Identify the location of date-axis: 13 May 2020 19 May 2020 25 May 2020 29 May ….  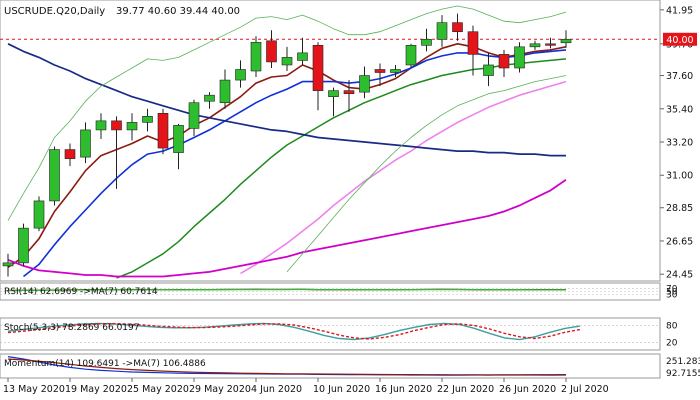
(306, 386).